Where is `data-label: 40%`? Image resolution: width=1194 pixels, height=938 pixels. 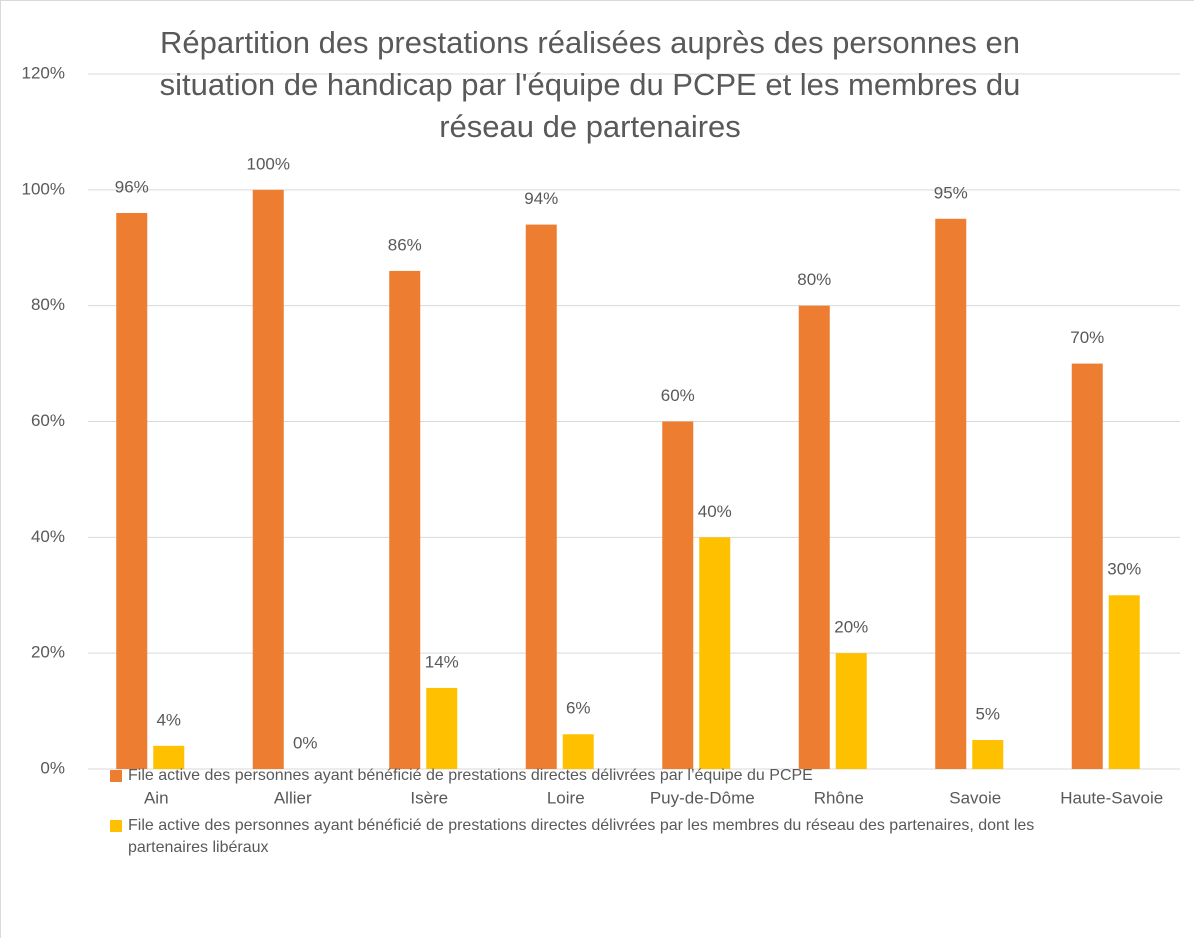 data-label: 40% is located at coordinates (715, 511).